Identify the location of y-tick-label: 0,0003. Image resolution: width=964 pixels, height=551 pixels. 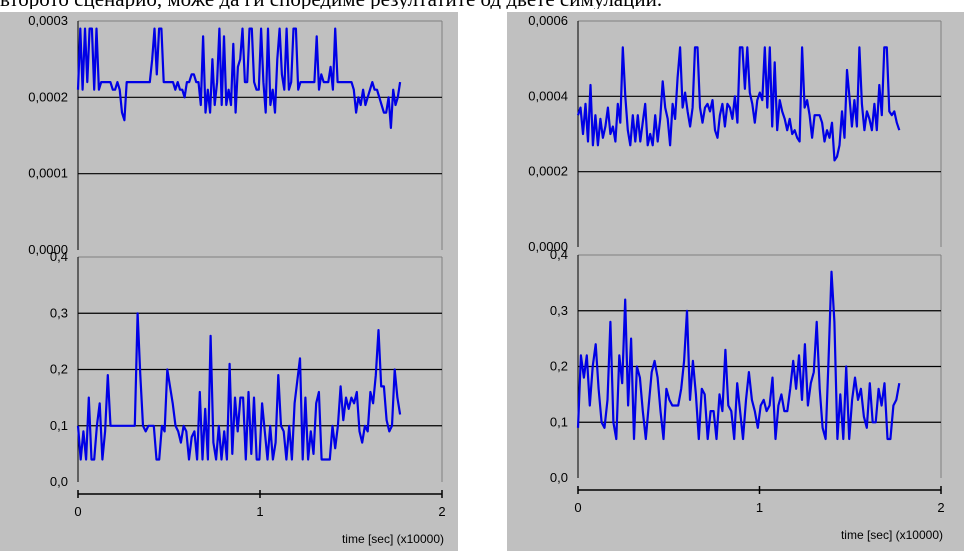
(48, 20).